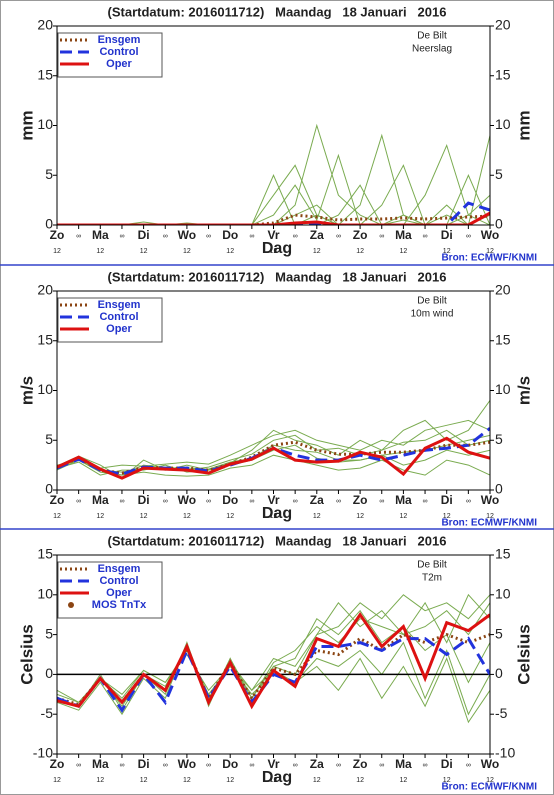 Image resolution: width=554 pixels, height=795 pixels. Describe the element at coordinates (71, 605) in the screenshot. I see `legend-swatch` at that location.